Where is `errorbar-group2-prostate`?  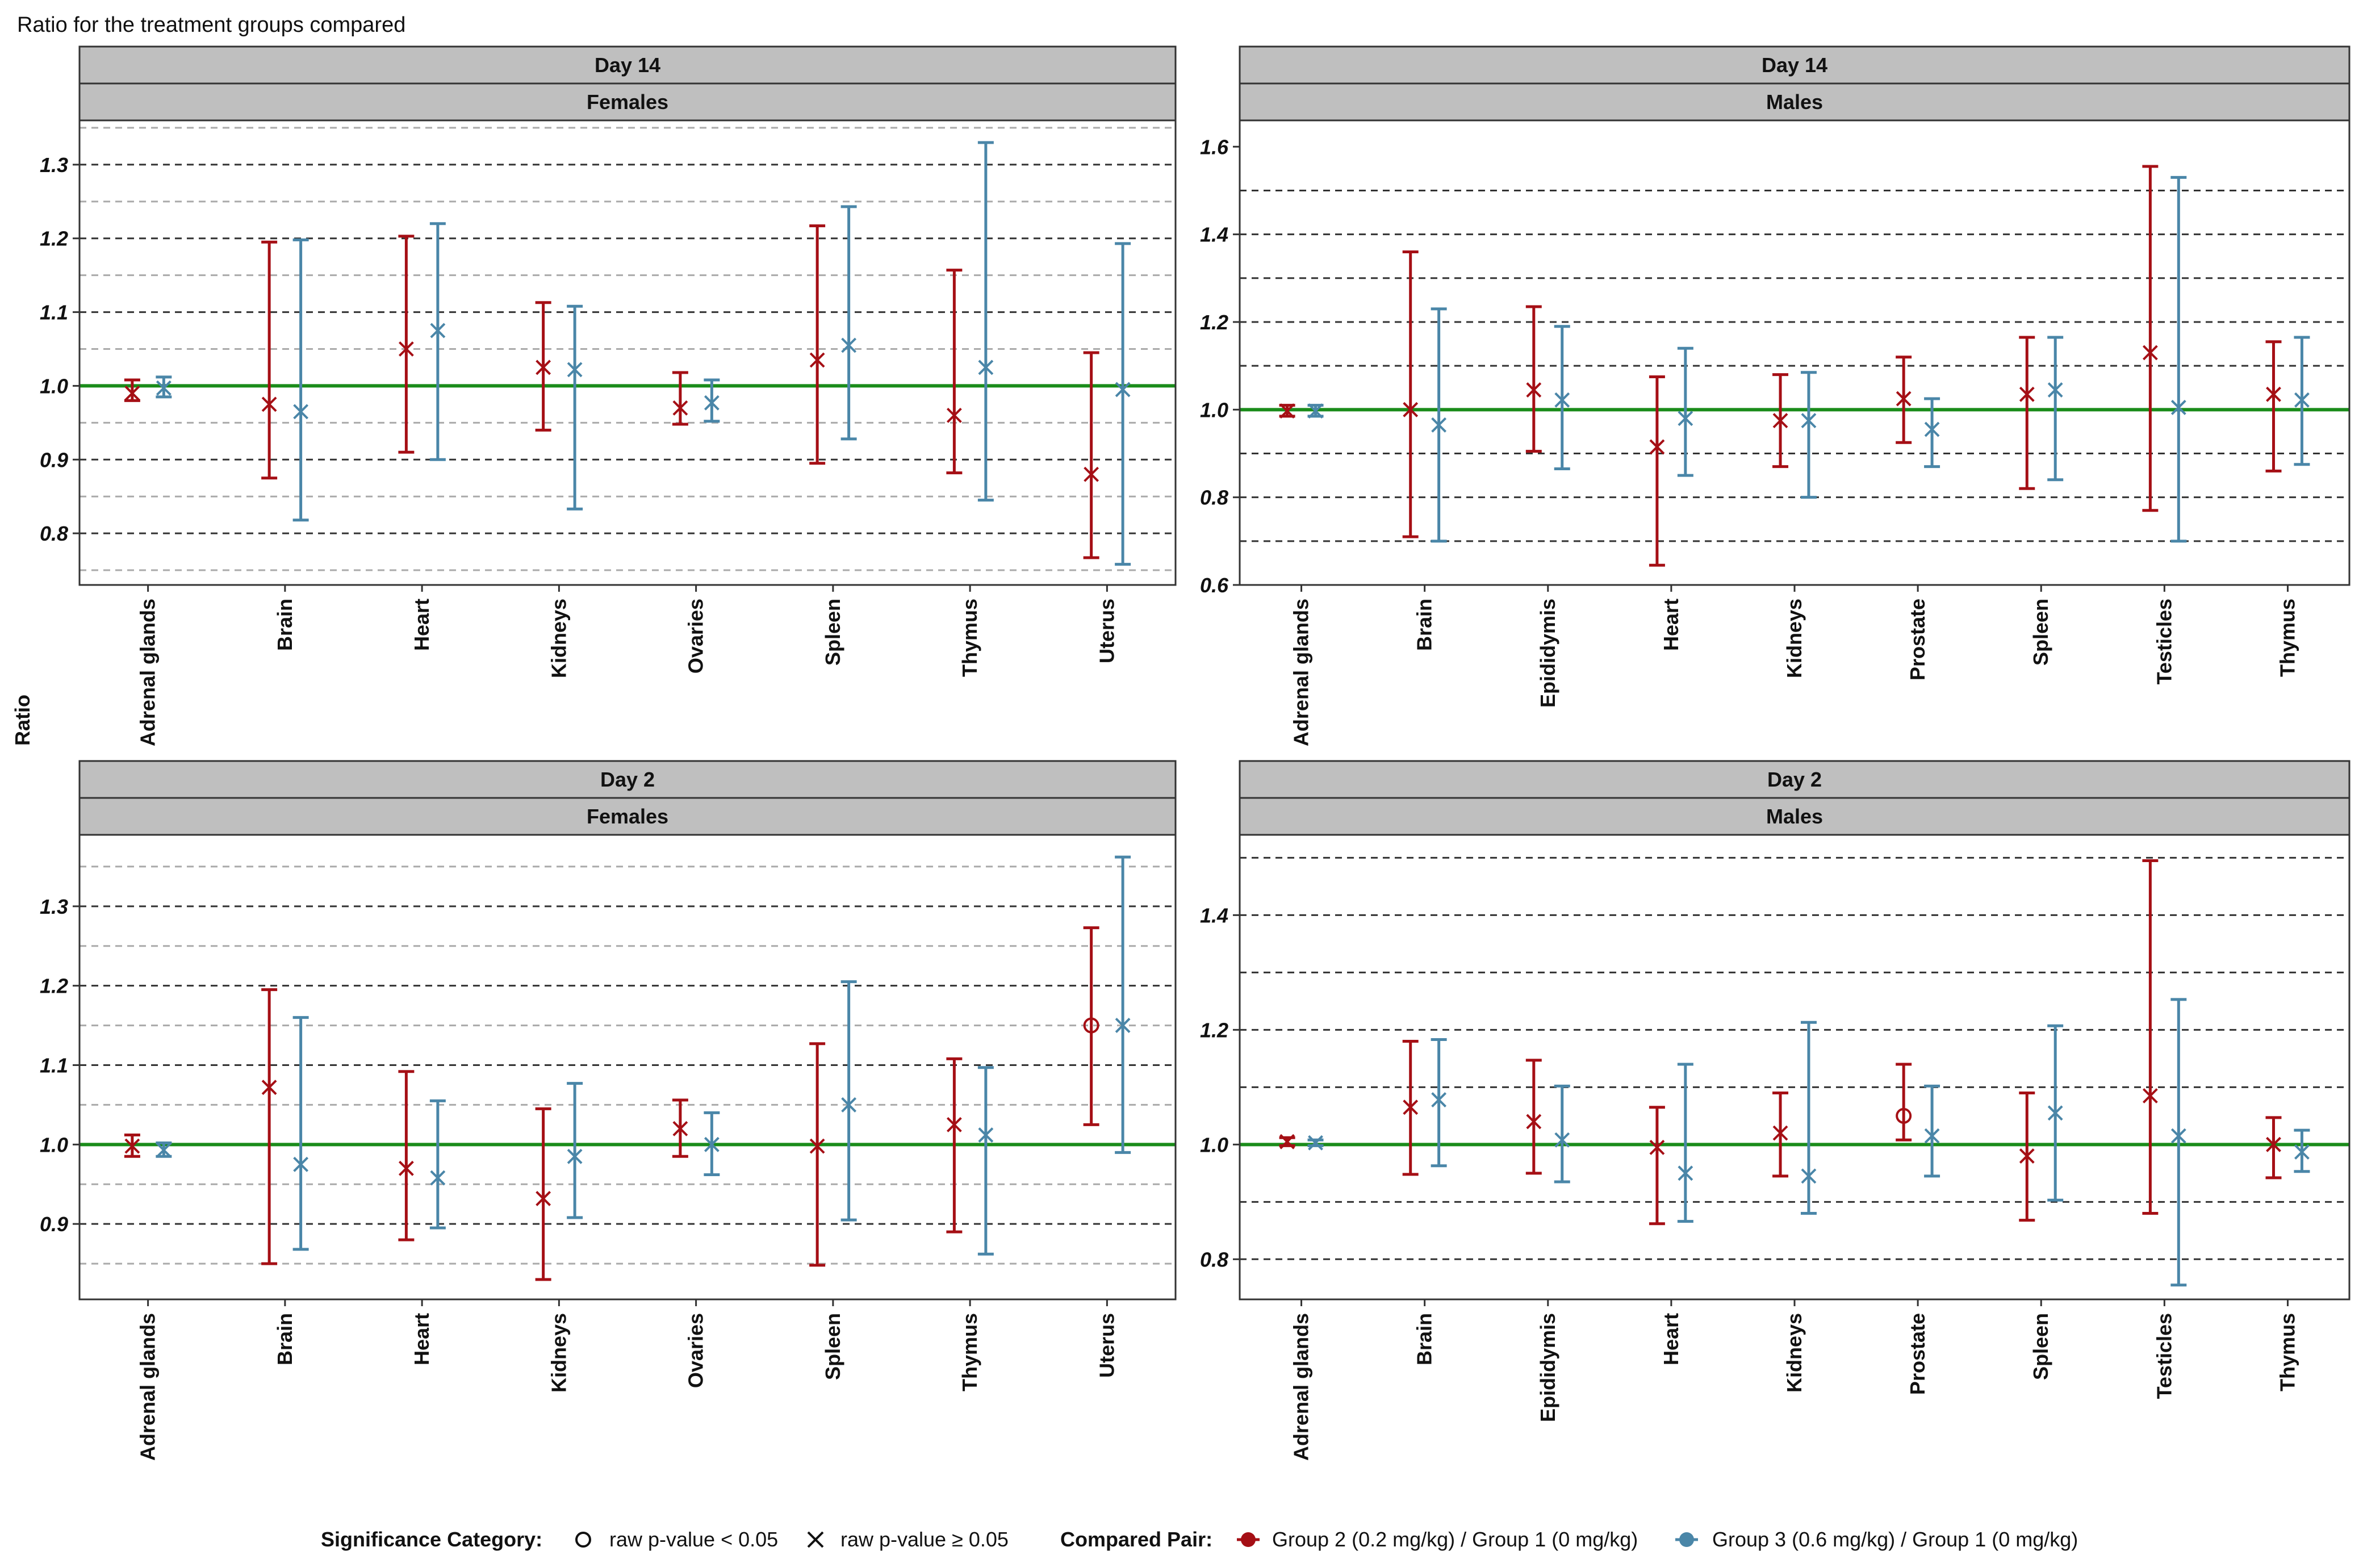 errorbar-group2-prostate is located at coordinates (1904, 400).